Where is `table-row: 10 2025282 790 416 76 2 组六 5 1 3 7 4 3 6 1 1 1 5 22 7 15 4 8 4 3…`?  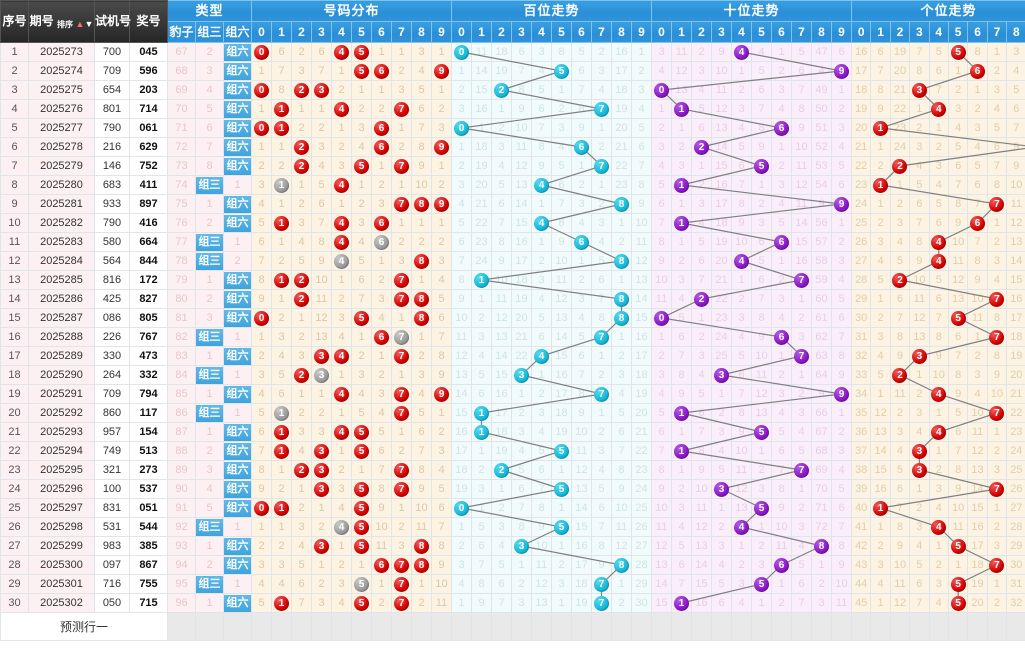
table-row: 10 2025282 790 416 76 2 组六 5 1 3 7 4 3 6 1 1 1 5 22 7 15 4 8 4 3… is located at coordinates (512, 223).